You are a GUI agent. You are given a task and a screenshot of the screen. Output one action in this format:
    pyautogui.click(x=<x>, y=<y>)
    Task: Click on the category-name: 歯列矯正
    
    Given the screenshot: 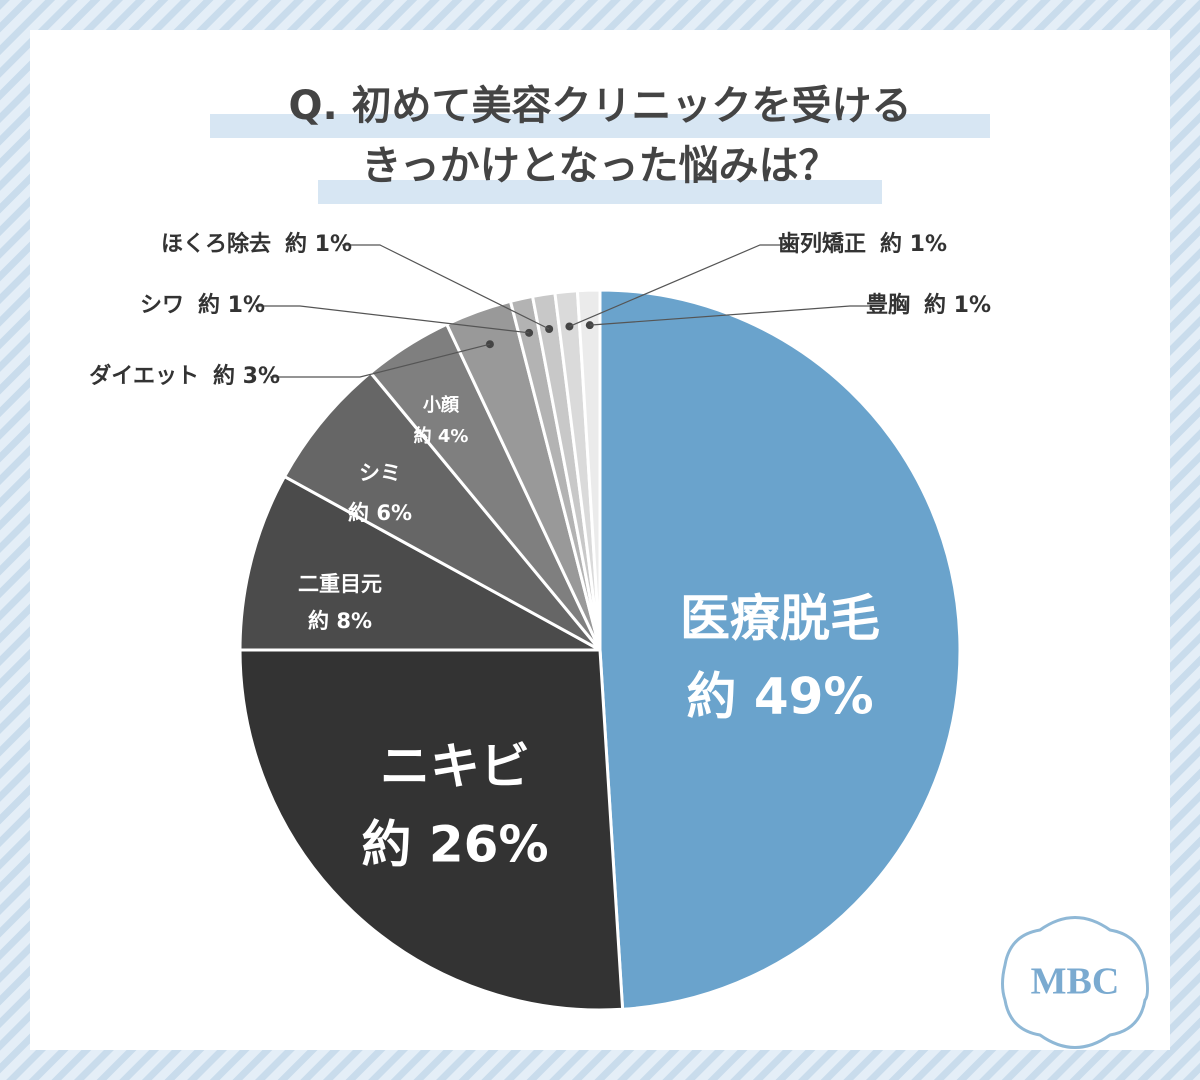 What is the action you would take?
    pyautogui.click(x=822, y=244)
    